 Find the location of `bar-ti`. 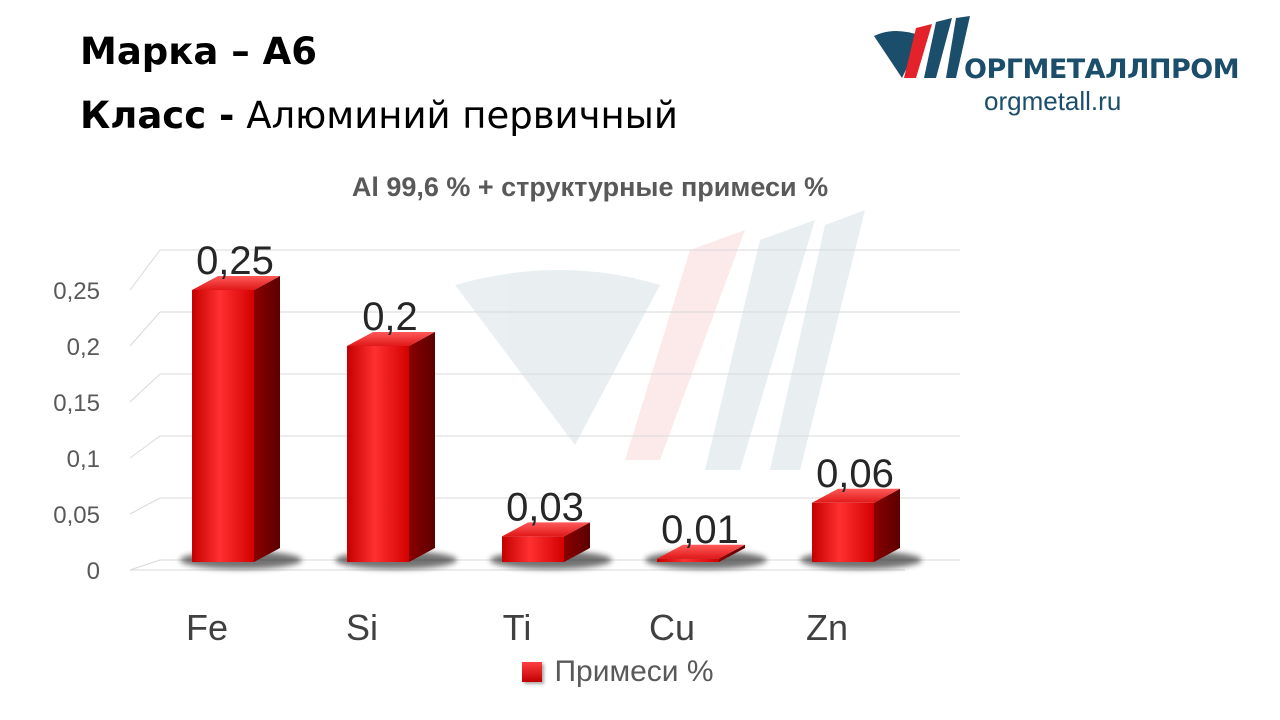

bar-ti is located at coordinates (546, 542).